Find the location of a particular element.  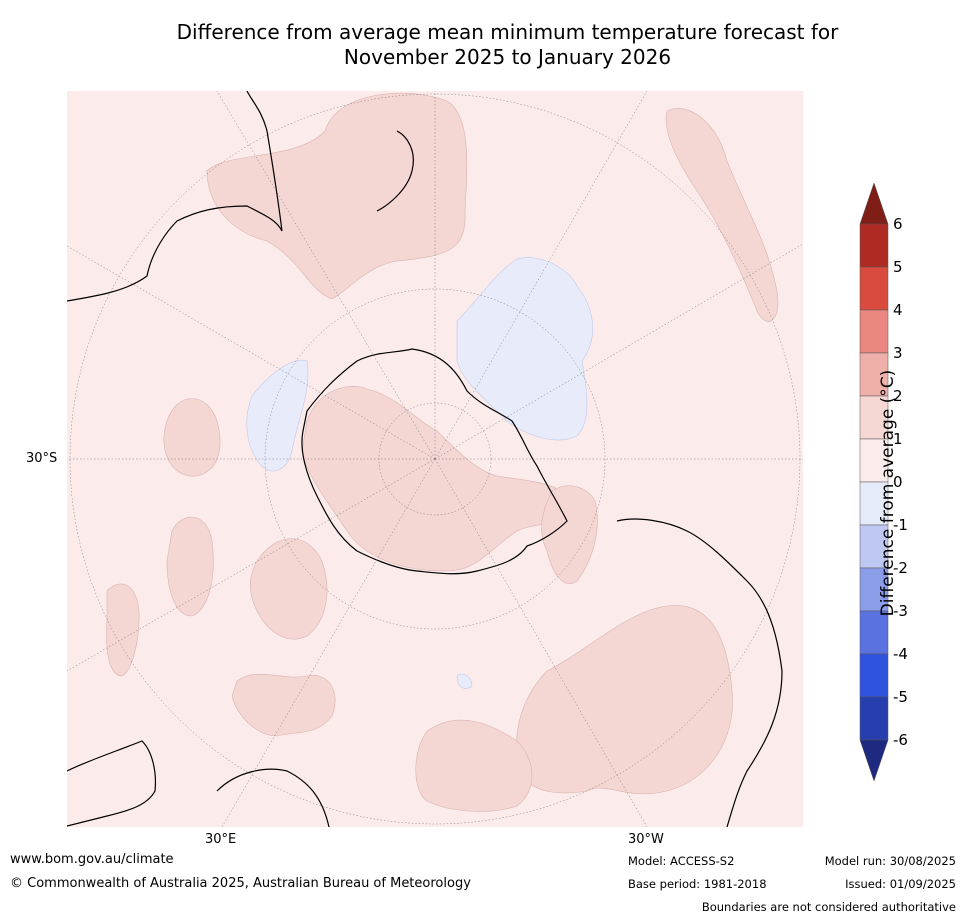

coastline-australia is located at coordinates (175, 196).